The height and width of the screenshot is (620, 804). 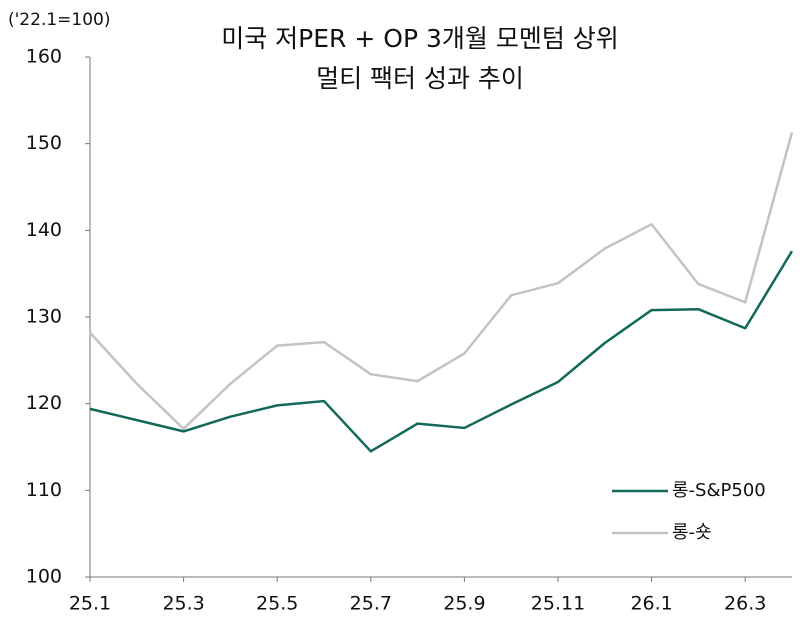 I want to click on x-tick-label: 25.1, so click(x=90, y=604).